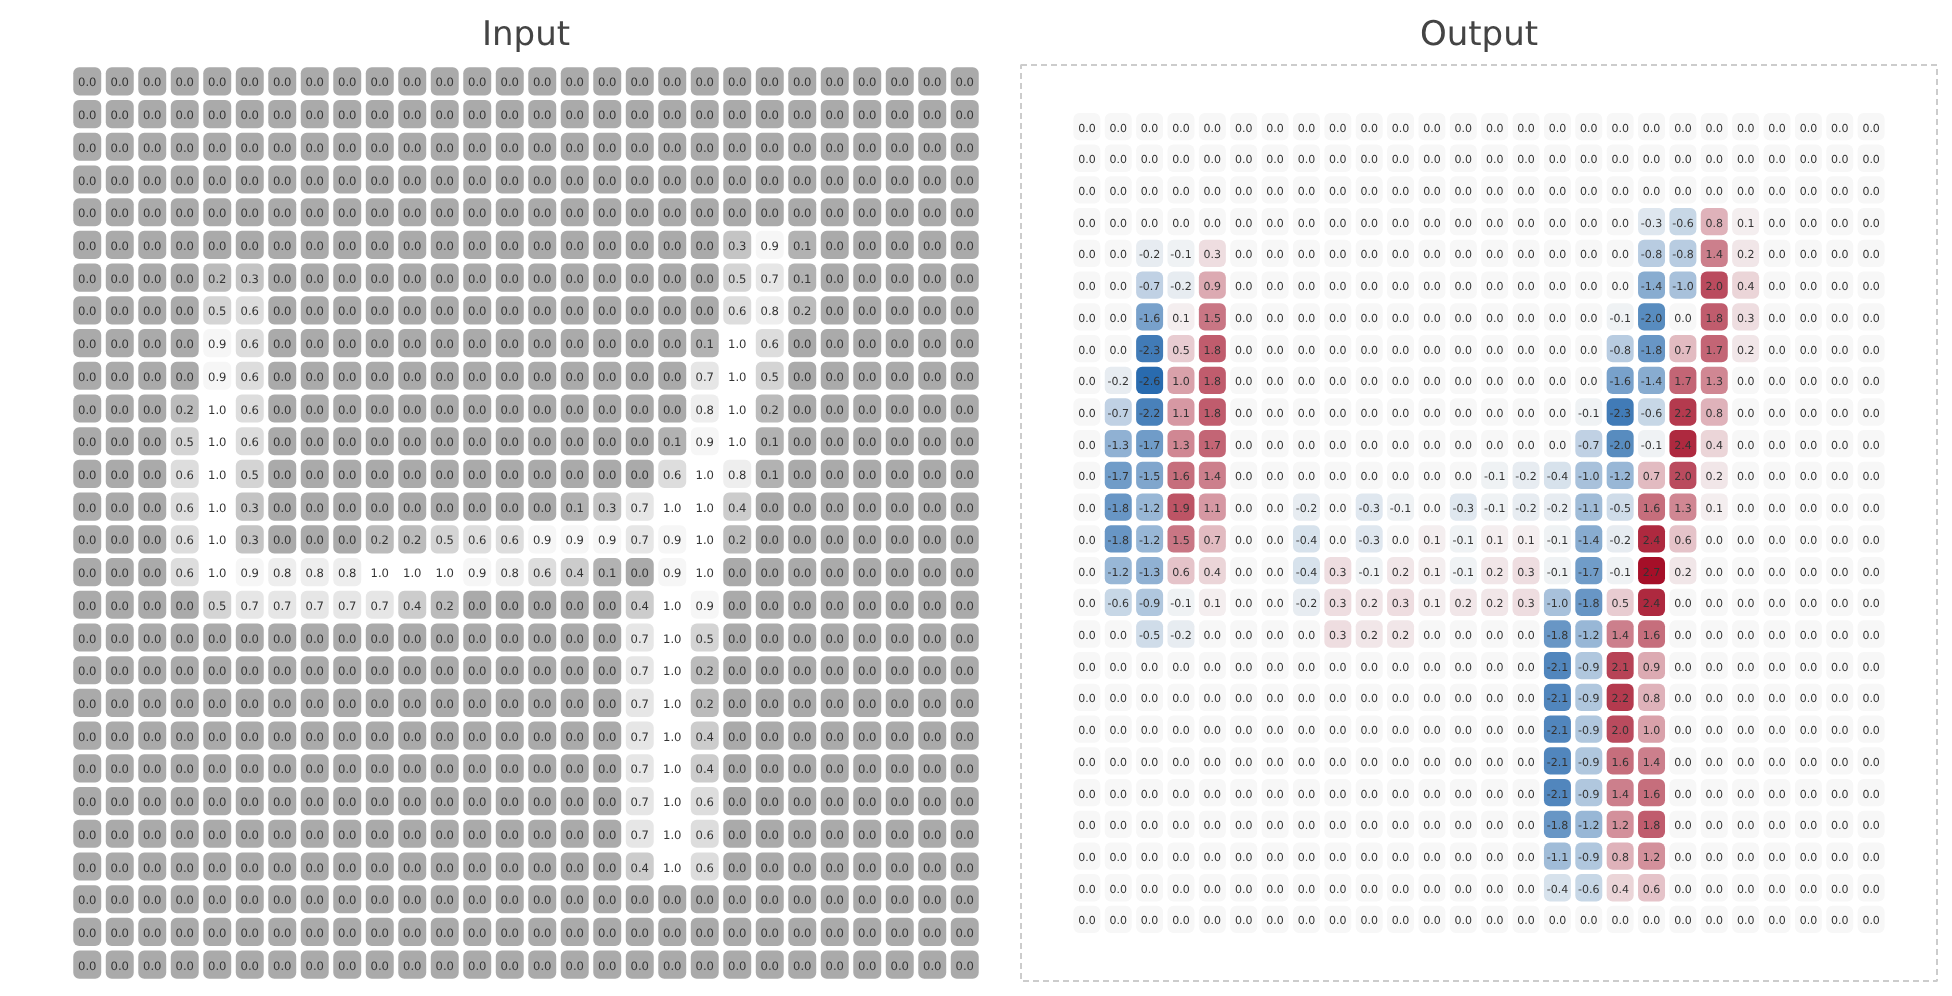 The image size is (1952, 996). What do you see at coordinates (1479, 35) in the screenshot?
I see `chart-title: Output` at bounding box center [1479, 35].